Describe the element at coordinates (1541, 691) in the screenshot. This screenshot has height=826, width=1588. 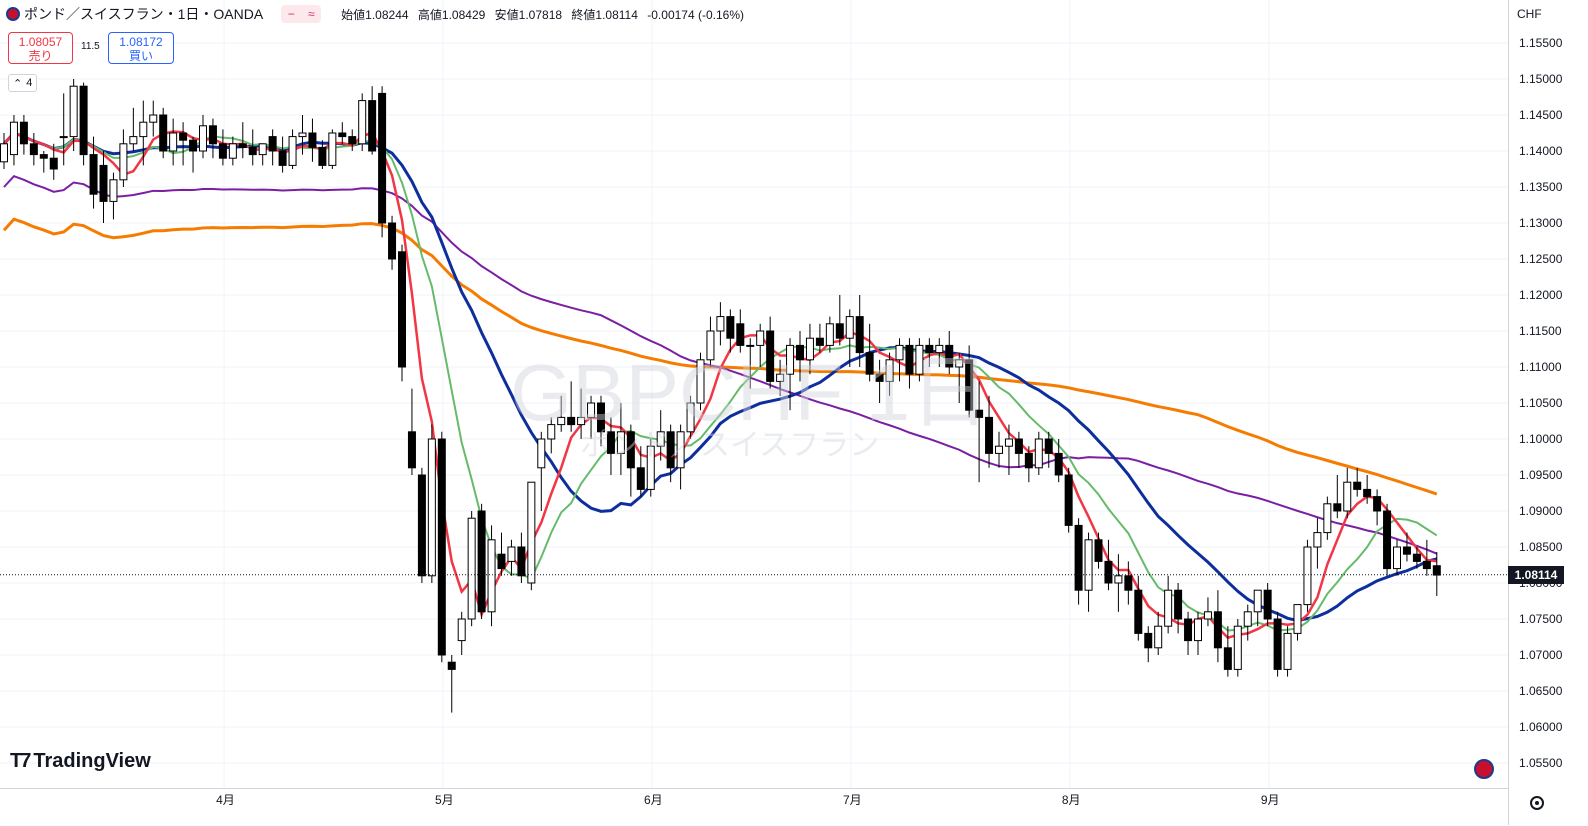
I see `price-tick-label: 1.06500` at that location.